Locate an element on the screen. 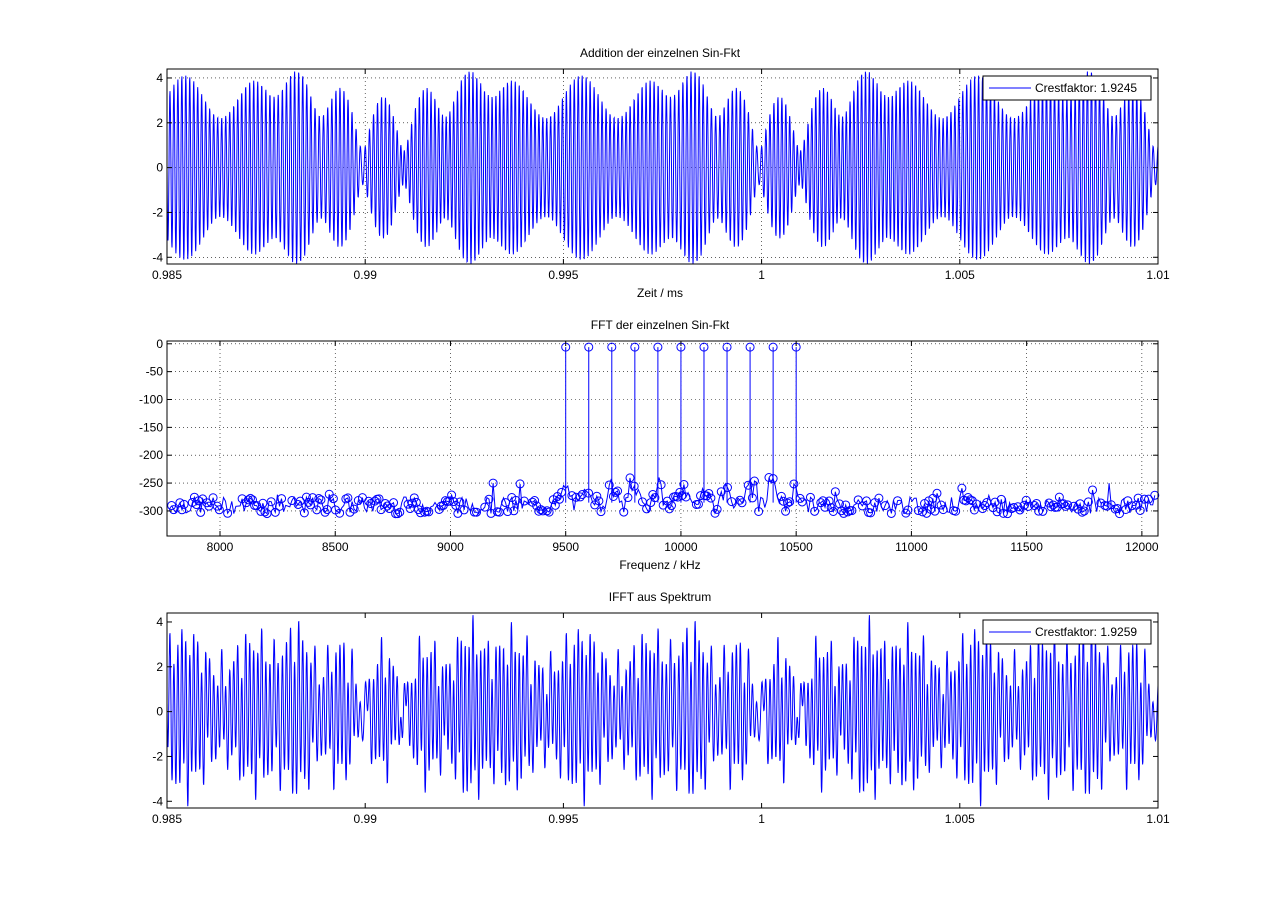  panel-1-legend-entry: Crestfaktor: 1.9245 is located at coordinates (1086, 88).